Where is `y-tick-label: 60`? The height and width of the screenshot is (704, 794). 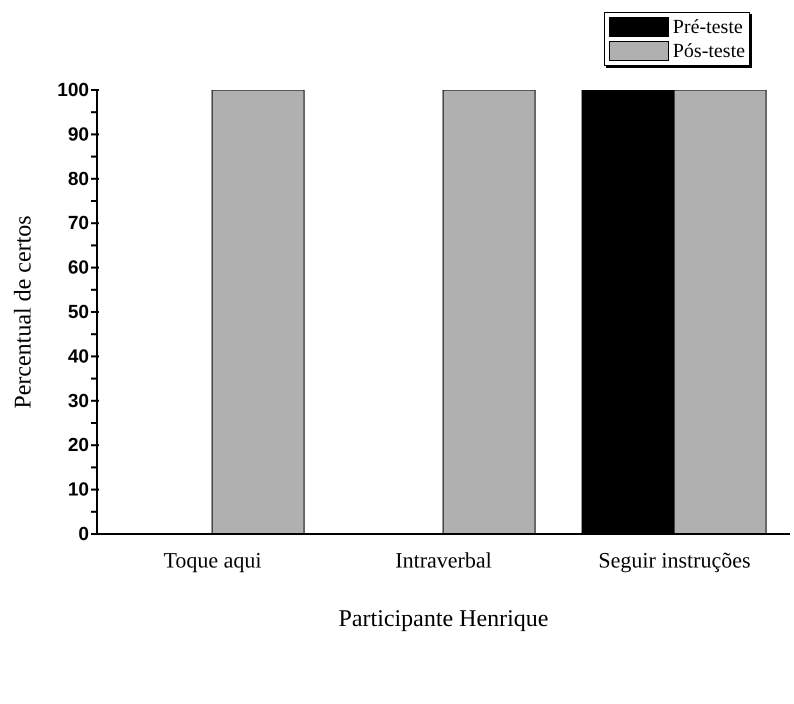 y-tick-label: 60 is located at coordinates (78, 268).